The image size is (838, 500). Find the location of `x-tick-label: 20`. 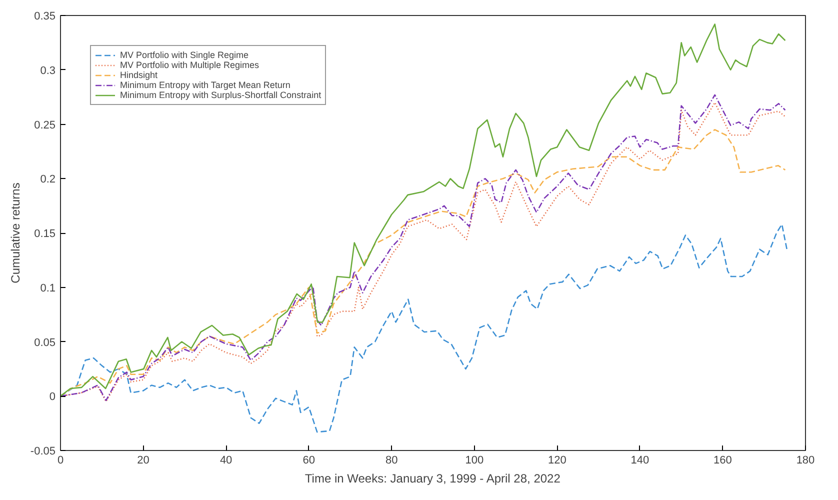

x-tick-label: 20 is located at coordinates (143, 460).